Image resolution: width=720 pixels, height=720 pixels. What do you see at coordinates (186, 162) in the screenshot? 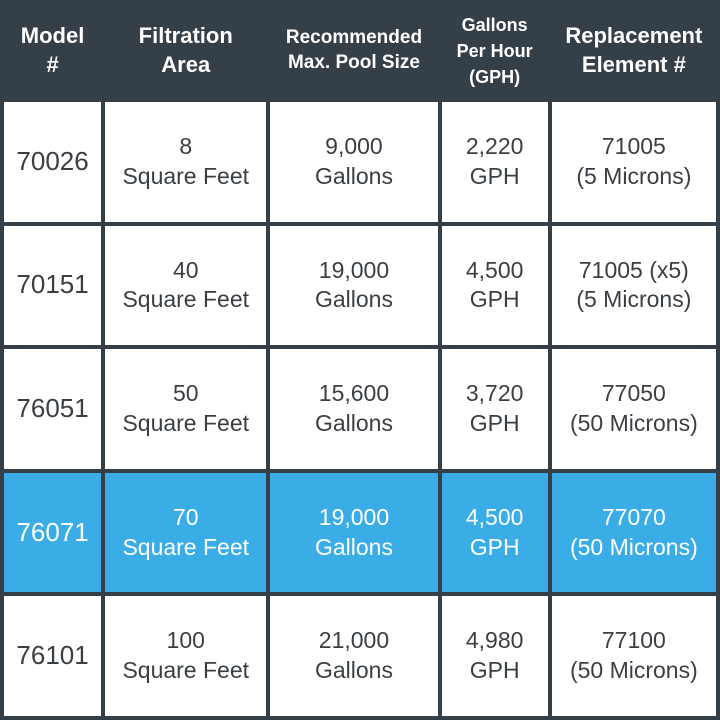
I see `area-cell: 8 Square Feet` at bounding box center [186, 162].